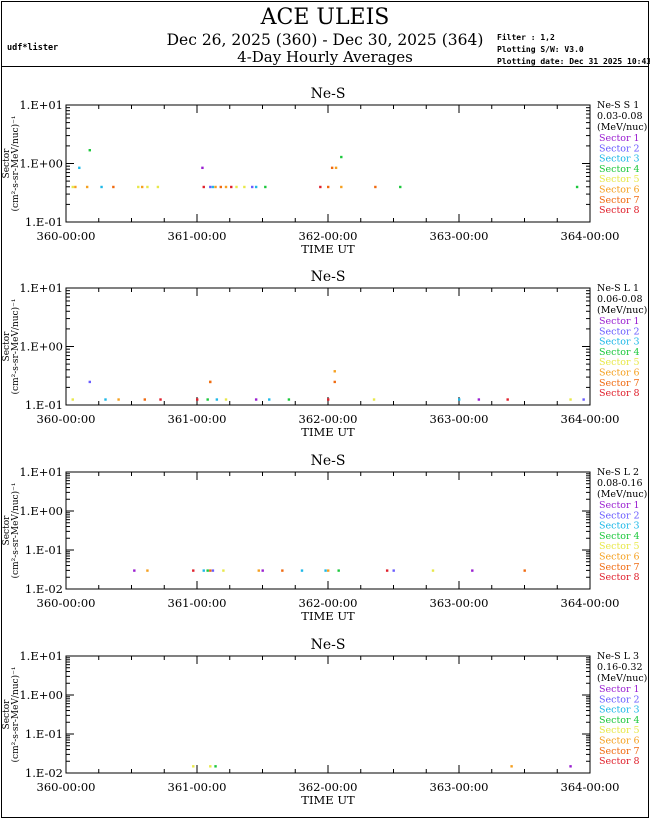 The width and height of the screenshot is (650, 819). I want to click on x-tick-label: 364-00:00, so click(590, 419).